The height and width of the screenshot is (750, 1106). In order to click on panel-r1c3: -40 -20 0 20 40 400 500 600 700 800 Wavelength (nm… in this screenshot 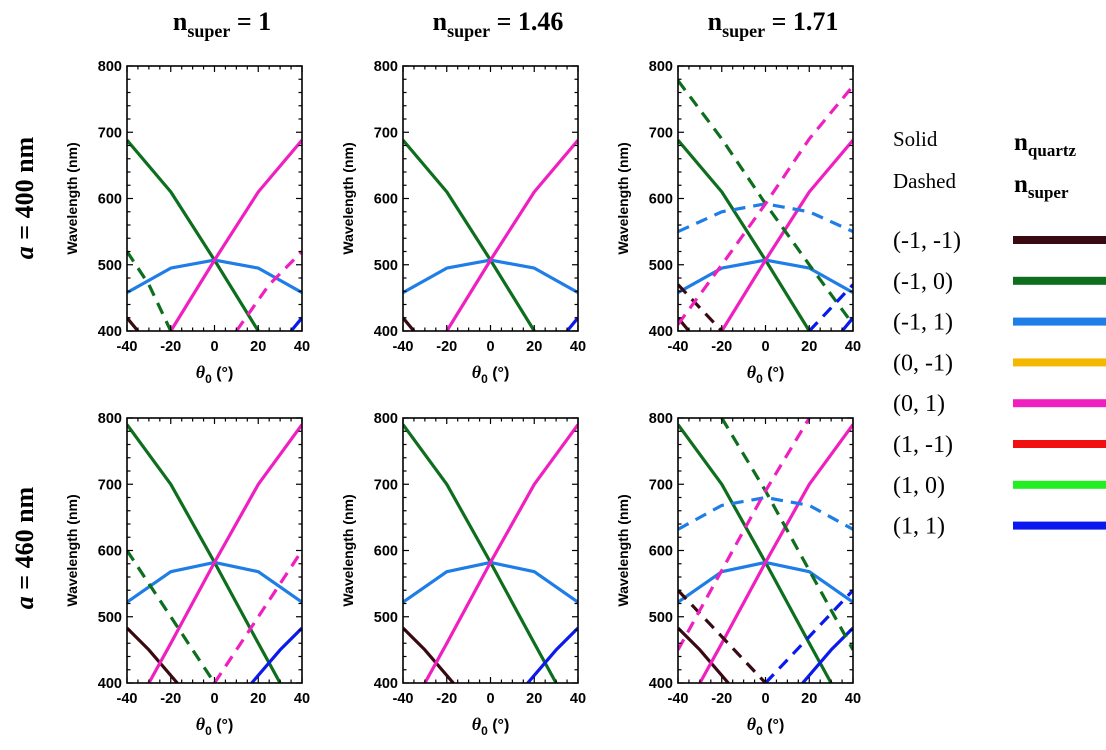, I will do `click(738, 222)`.